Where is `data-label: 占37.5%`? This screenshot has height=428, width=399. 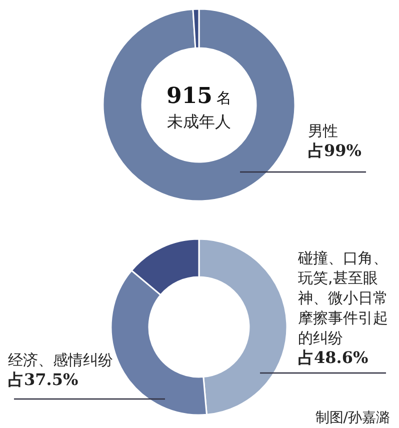 data-label: 占37.5% is located at coordinates (43, 379).